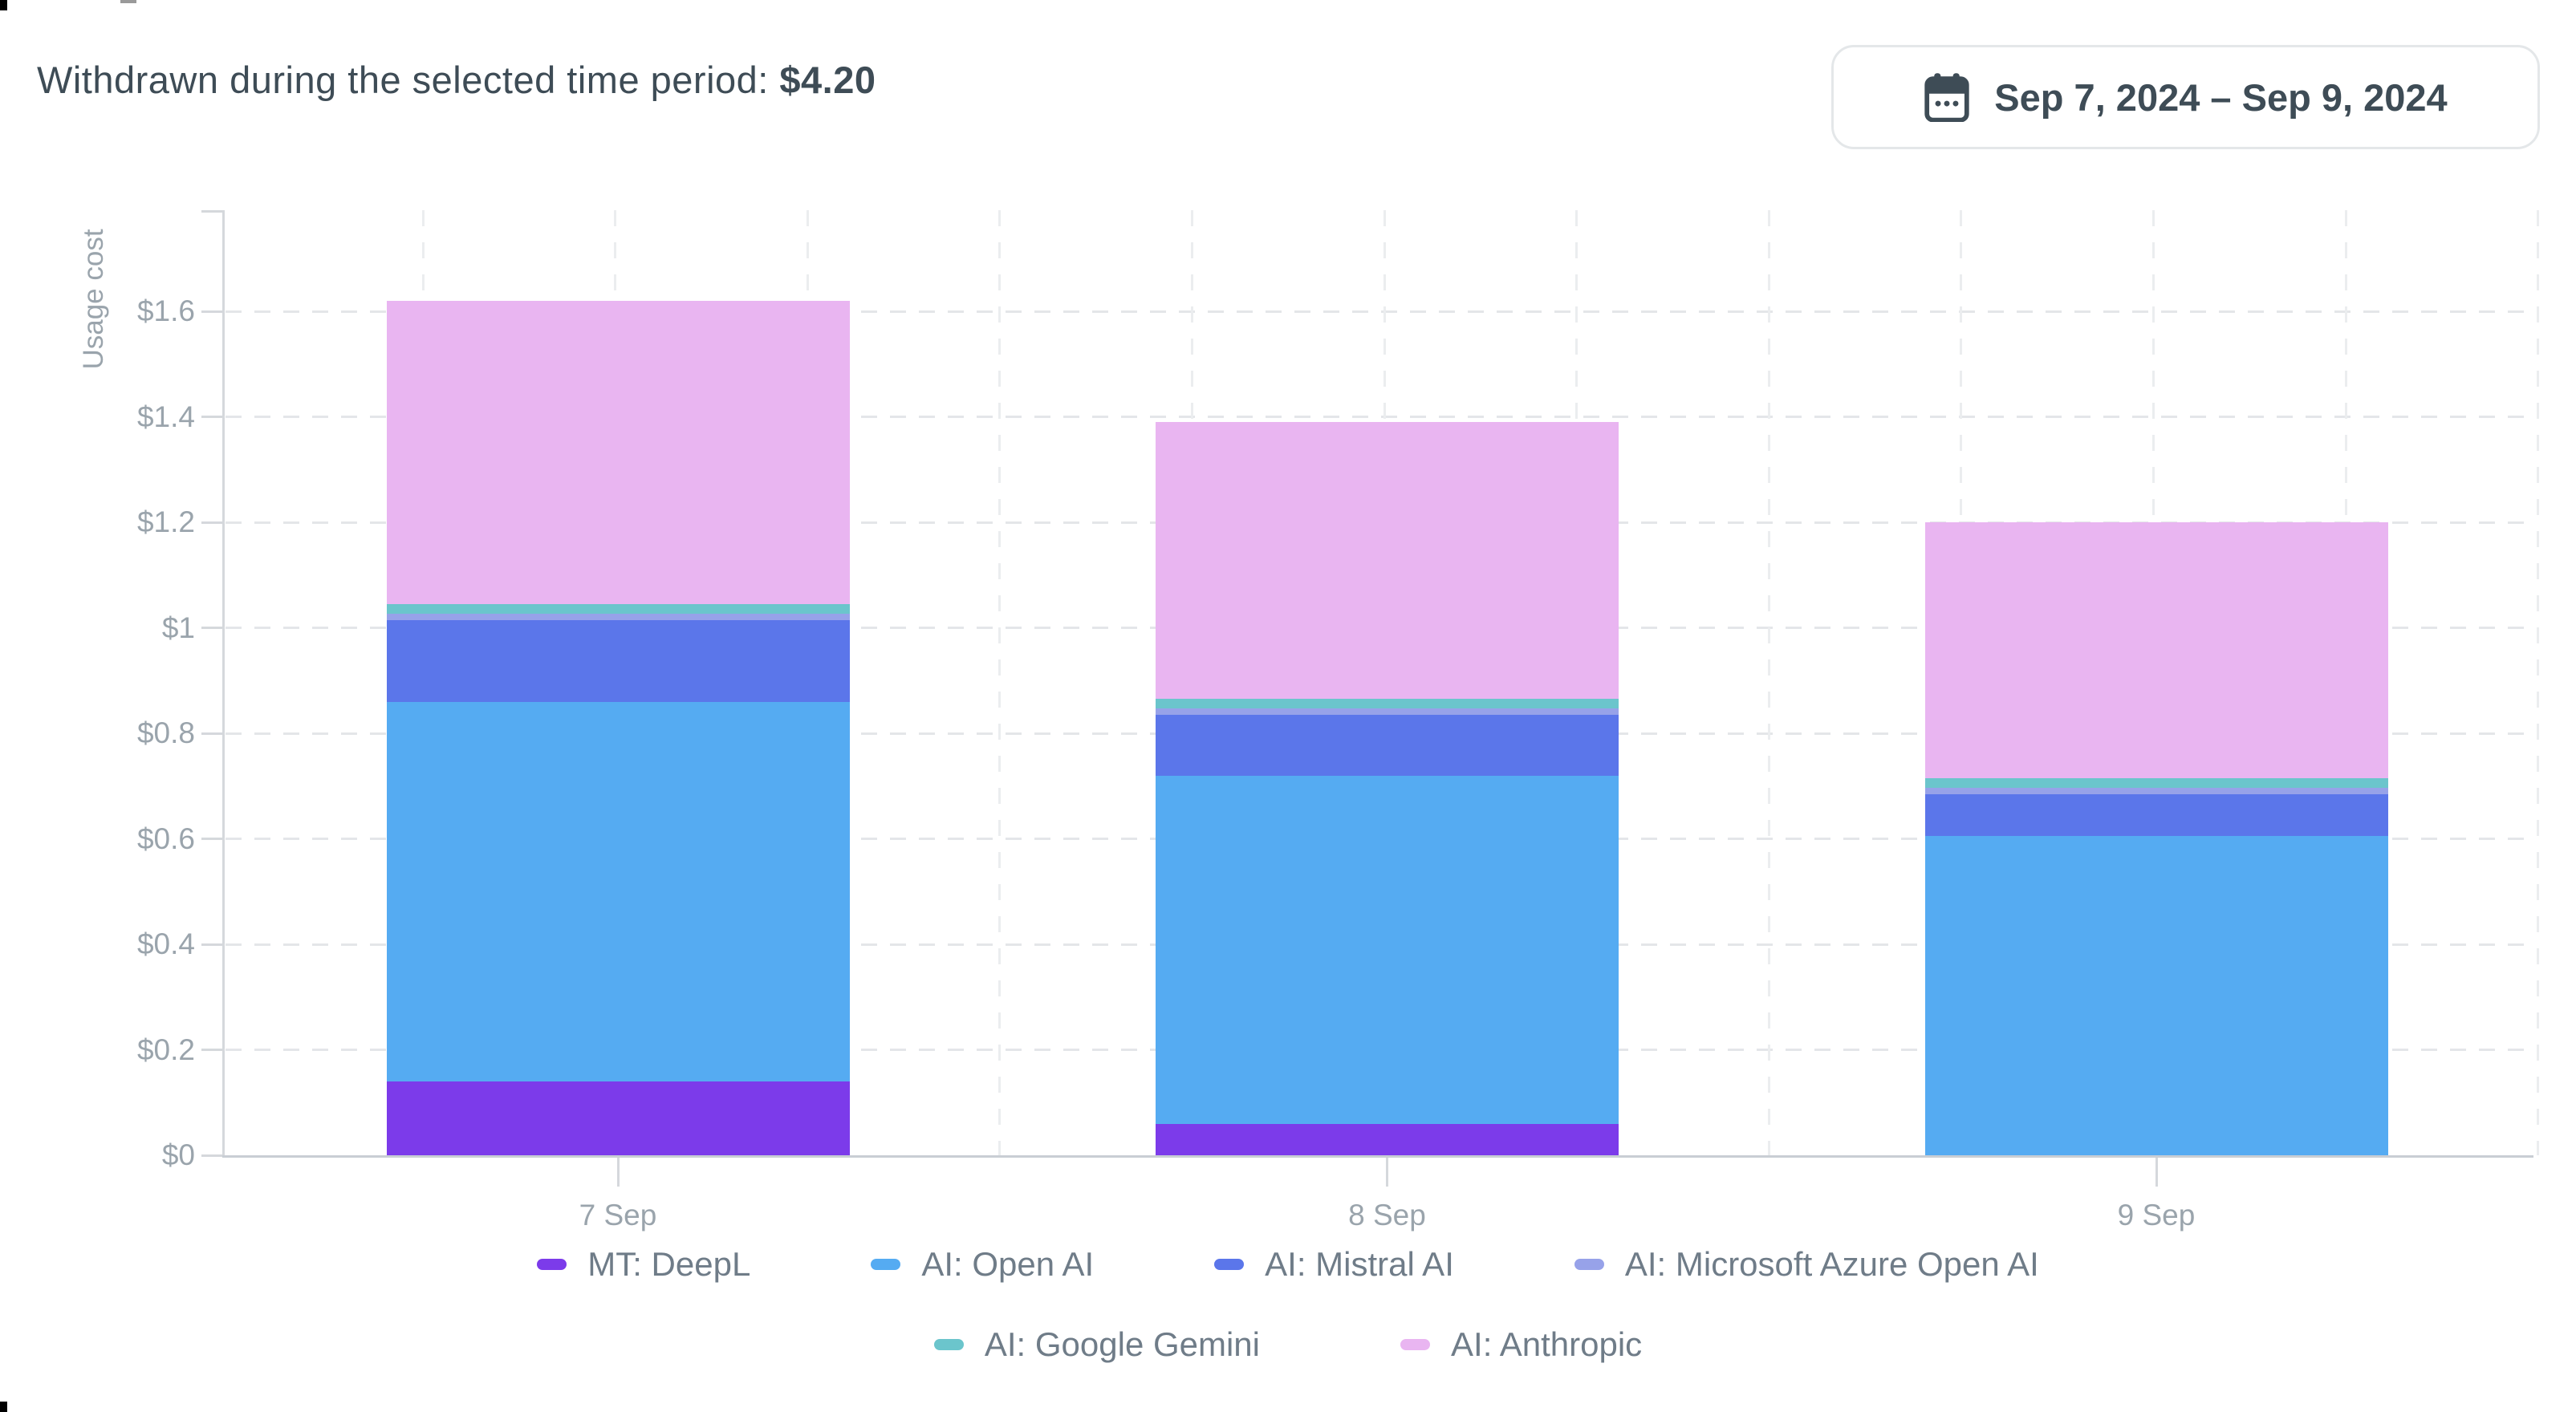  What do you see at coordinates (165, 838) in the screenshot?
I see `y-tick-label: $0.6` at bounding box center [165, 838].